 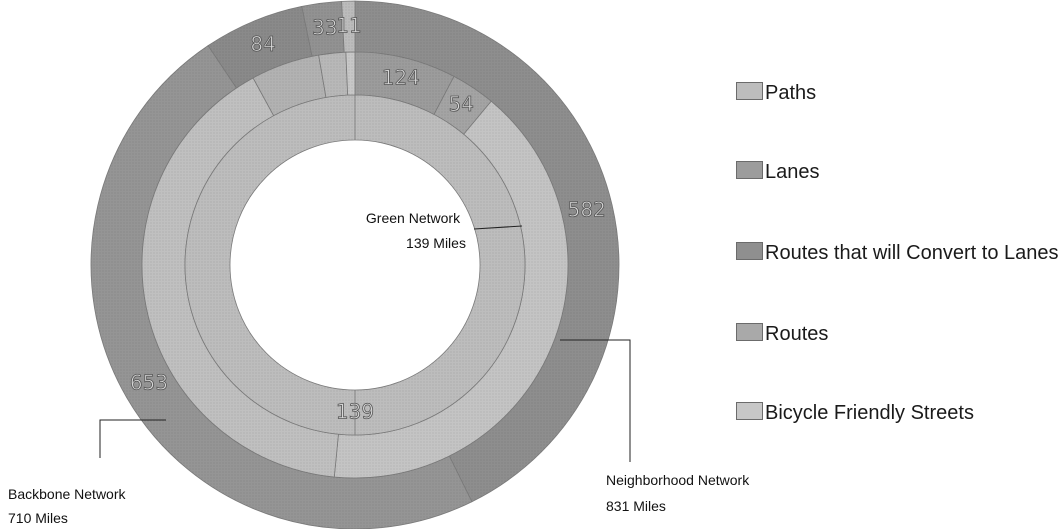 I want to click on legend-swatch-lanes, so click(x=749, y=170).